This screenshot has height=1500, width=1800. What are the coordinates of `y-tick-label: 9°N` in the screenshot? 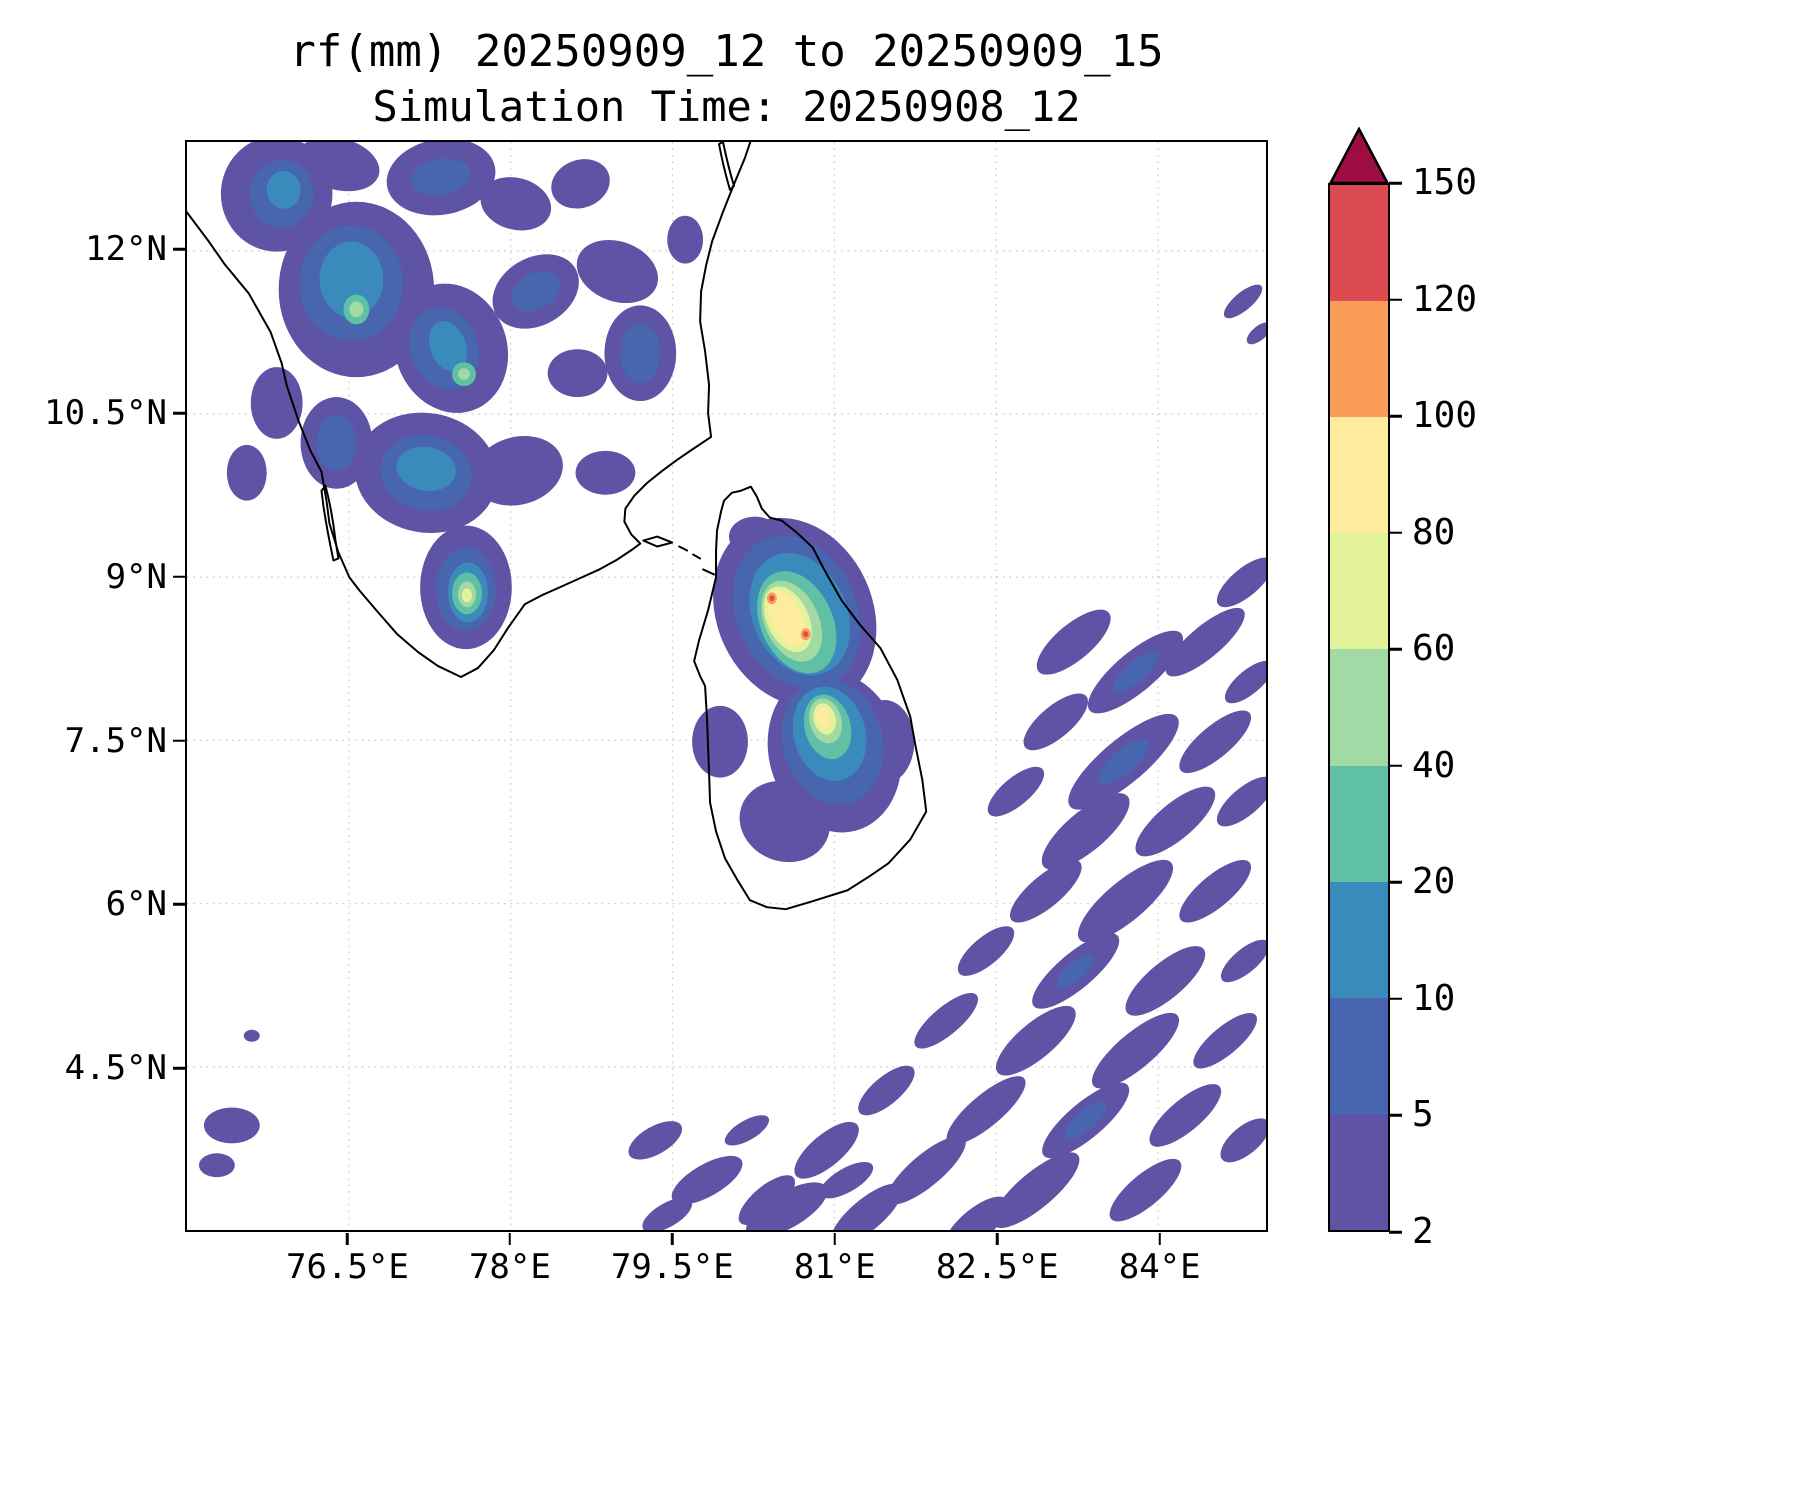 It's located at (136, 576).